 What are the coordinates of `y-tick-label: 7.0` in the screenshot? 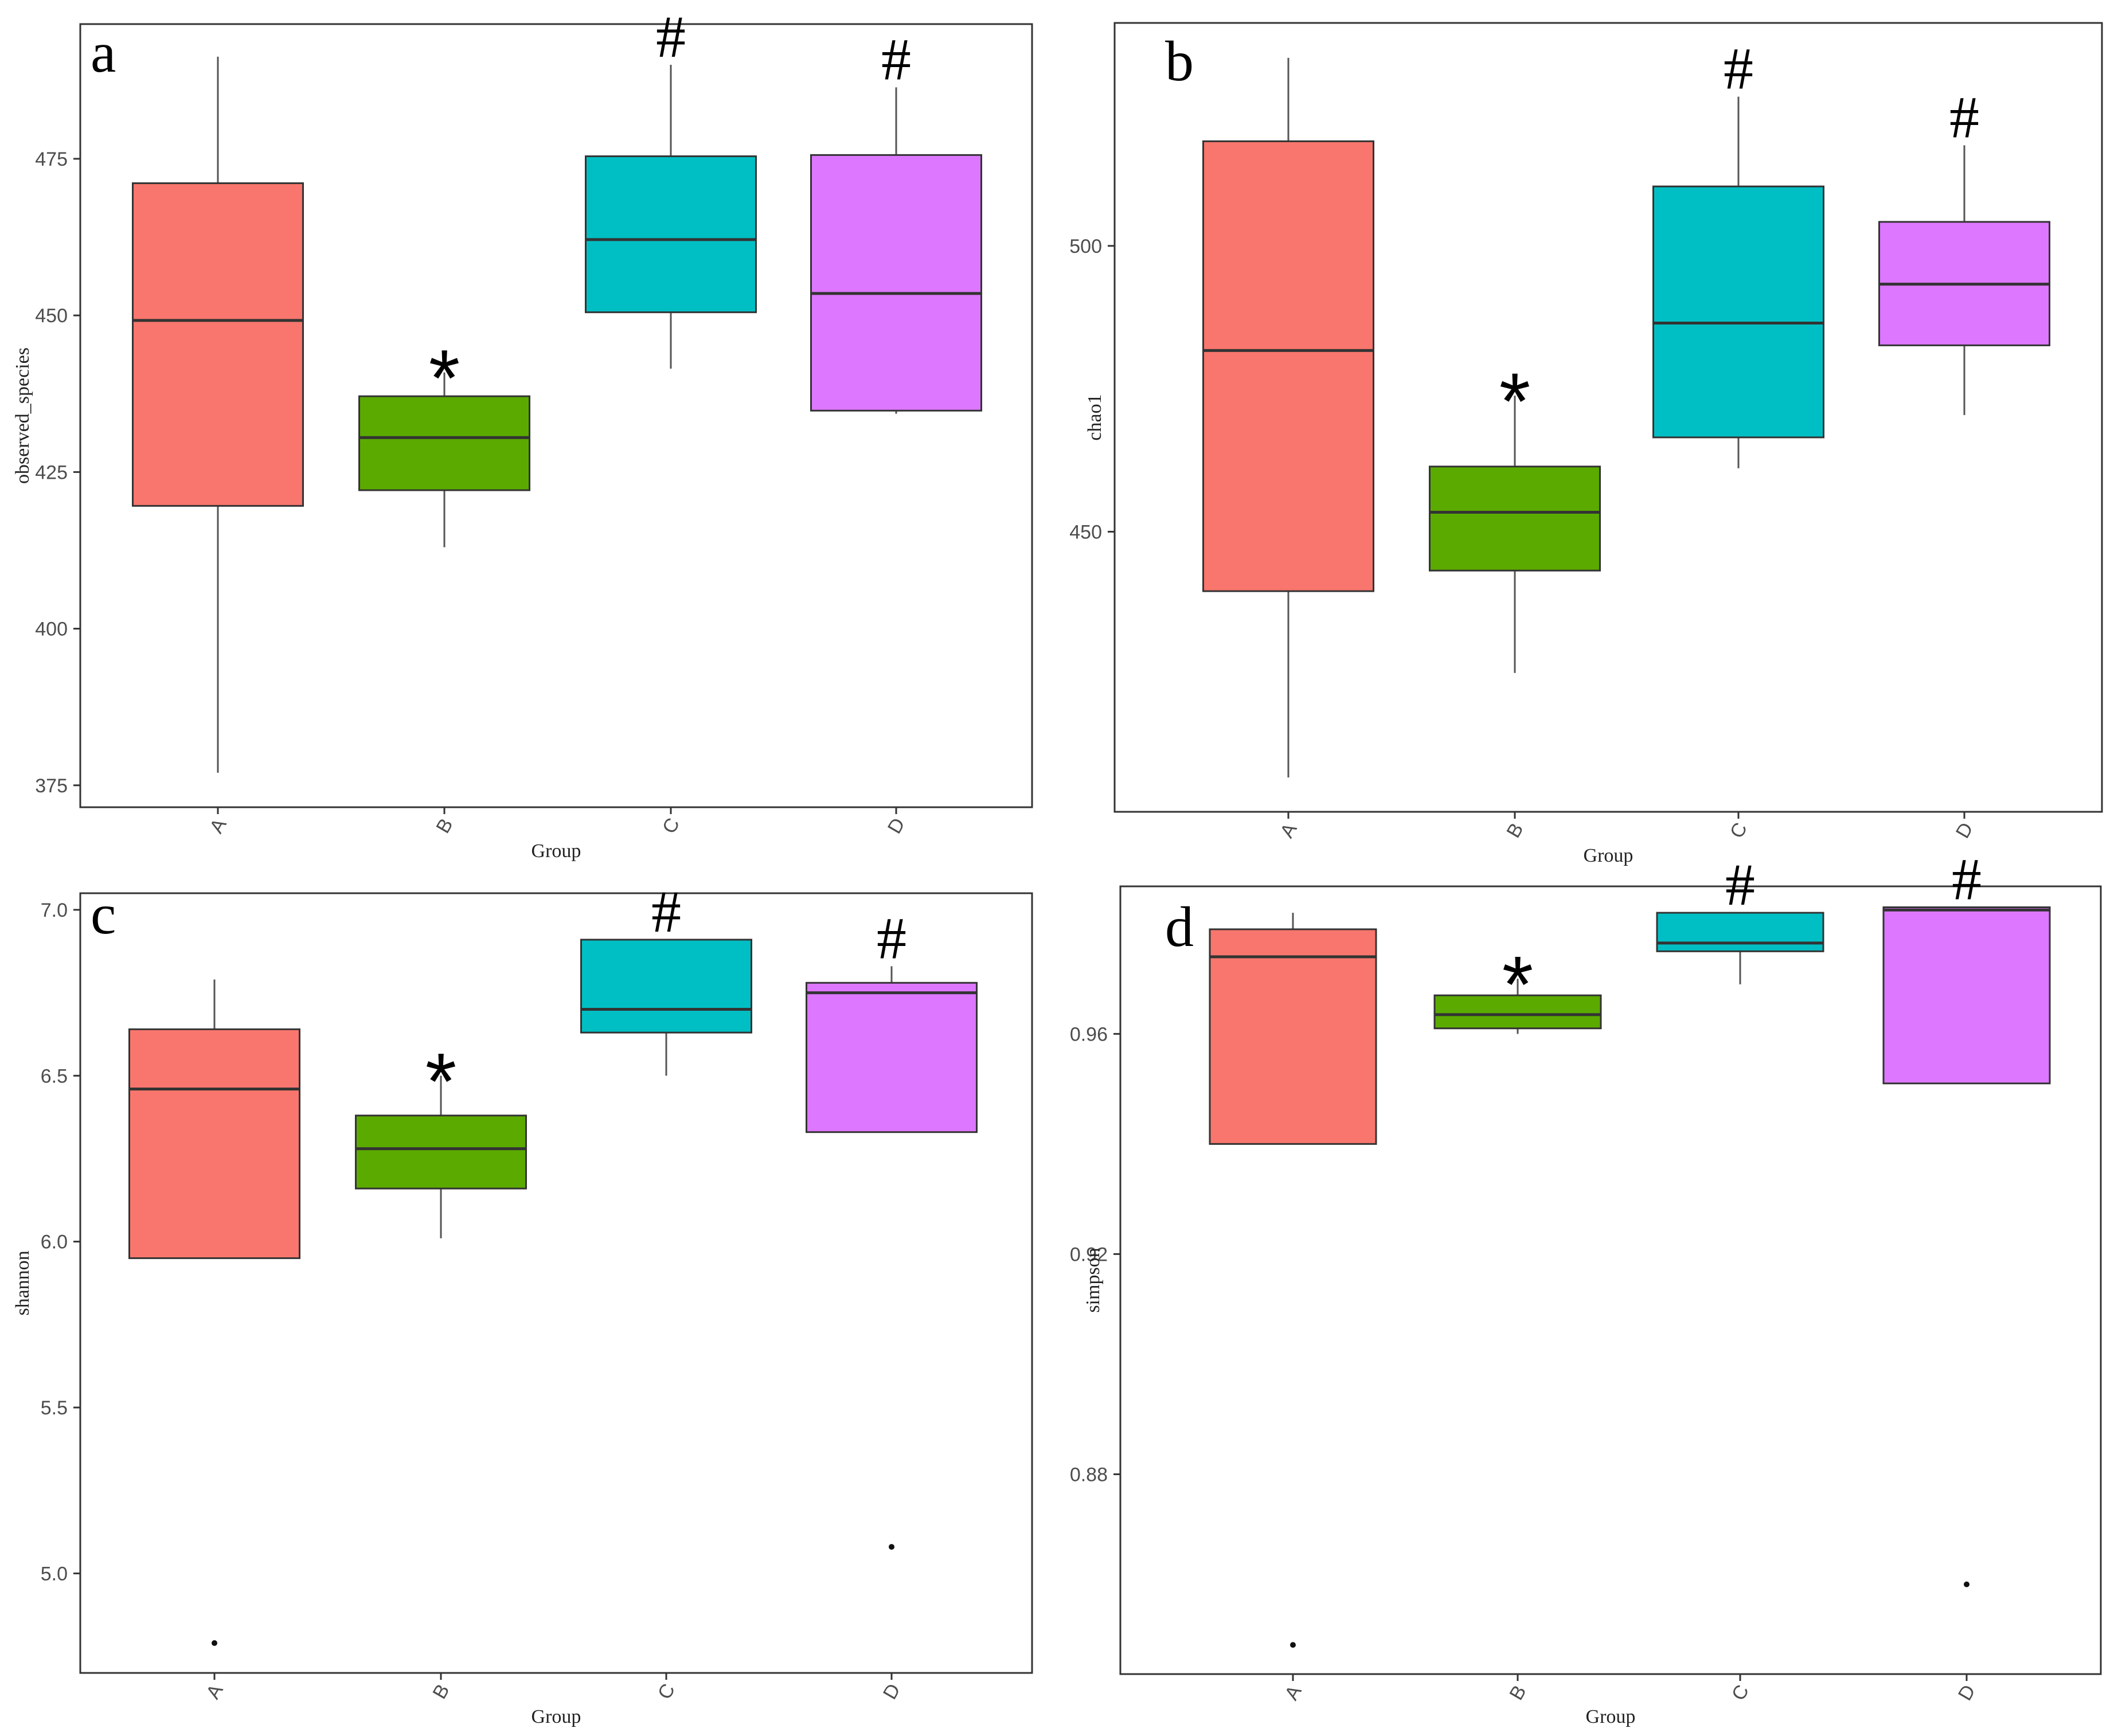 It's located at (54, 910).